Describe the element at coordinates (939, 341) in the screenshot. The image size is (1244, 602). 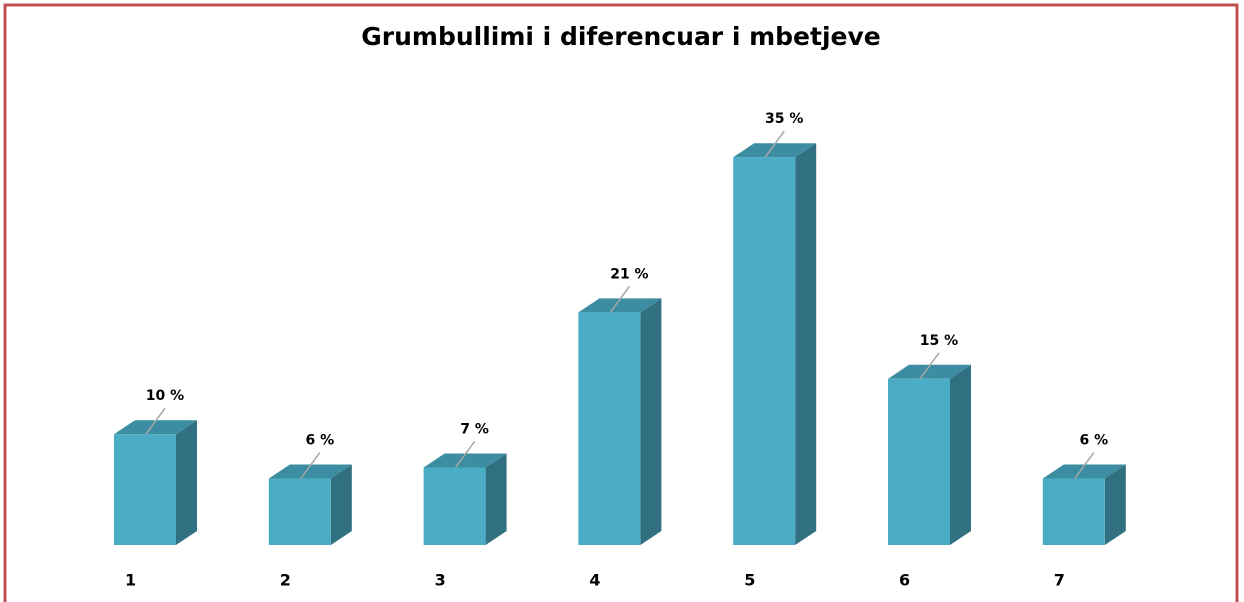
I see `value-label: 15 %` at that location.